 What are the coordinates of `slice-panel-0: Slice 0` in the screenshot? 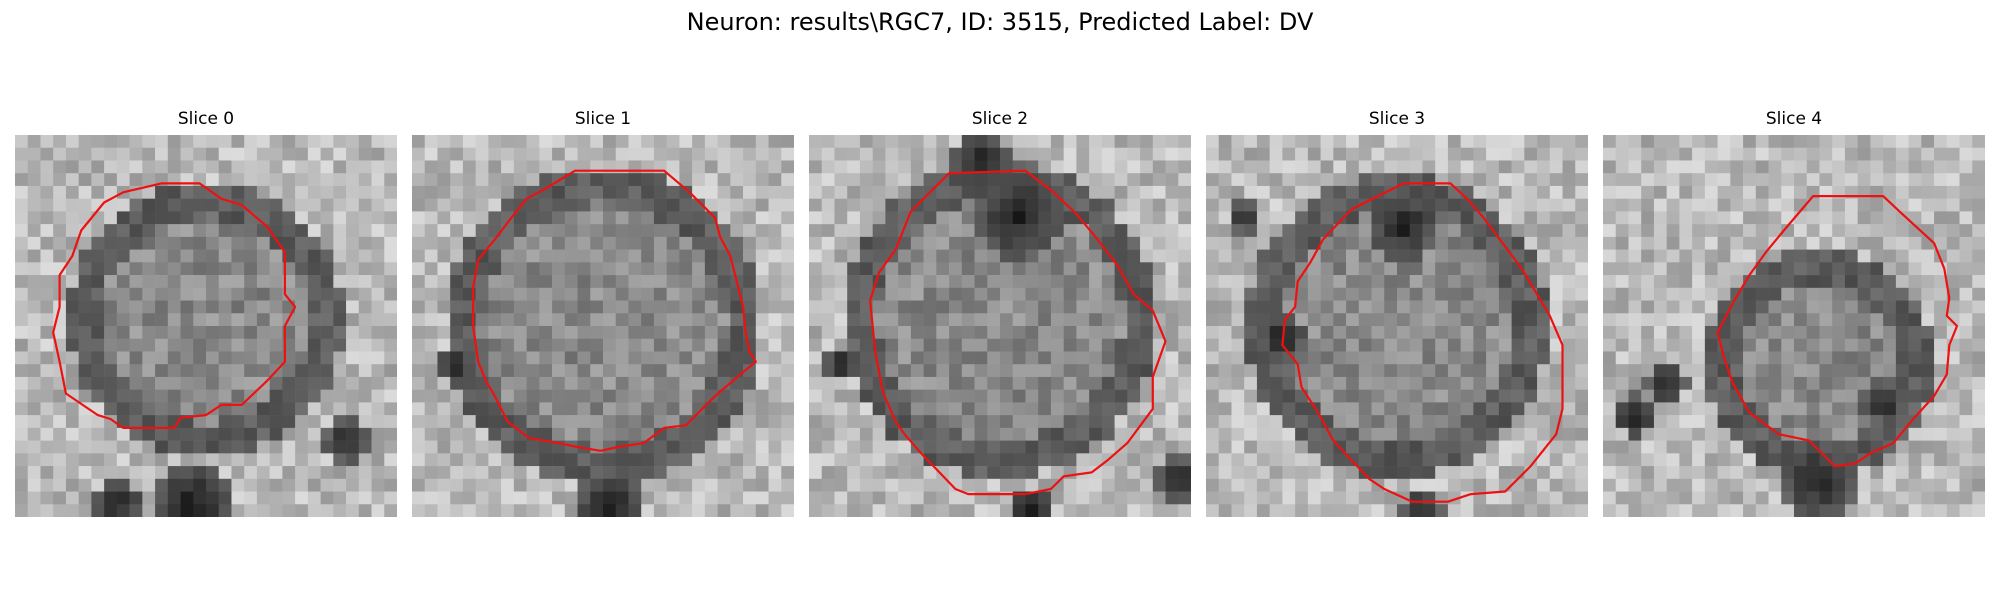 It's located at (206, 312).